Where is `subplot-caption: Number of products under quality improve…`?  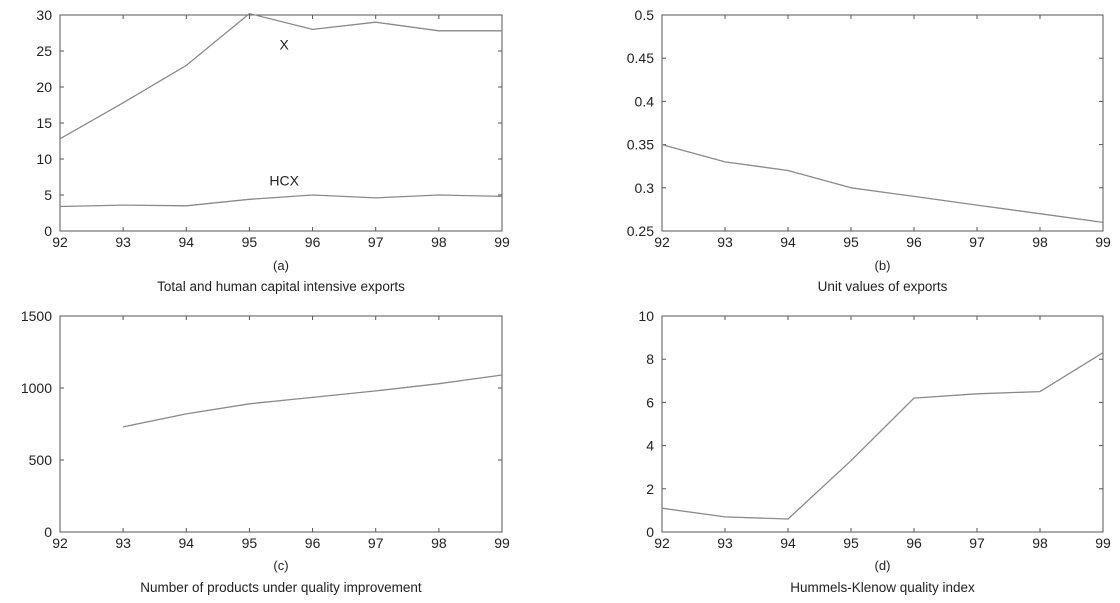 subplot-caption: Number of products under quality improve… is located at coordinates (281, 587).